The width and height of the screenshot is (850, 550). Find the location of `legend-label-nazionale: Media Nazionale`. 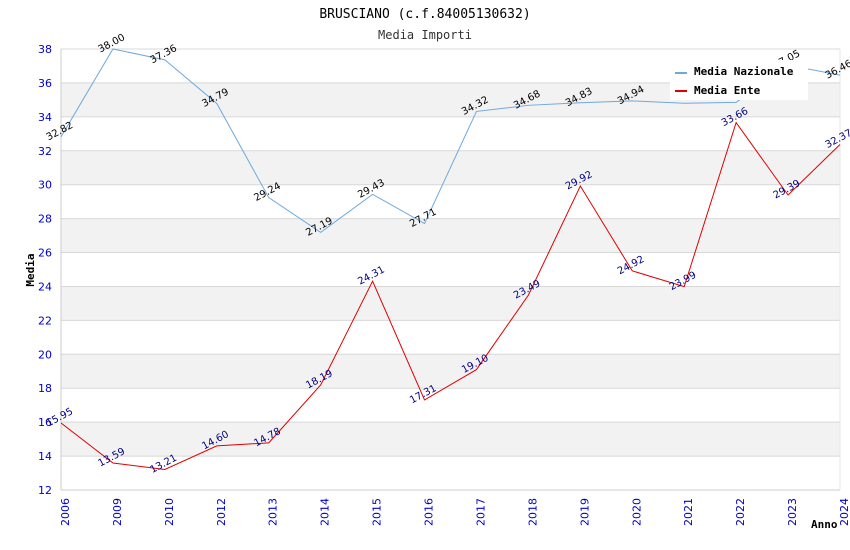

legend-label-nazionale: Media Nazionale is located at coordinates (744, 71).